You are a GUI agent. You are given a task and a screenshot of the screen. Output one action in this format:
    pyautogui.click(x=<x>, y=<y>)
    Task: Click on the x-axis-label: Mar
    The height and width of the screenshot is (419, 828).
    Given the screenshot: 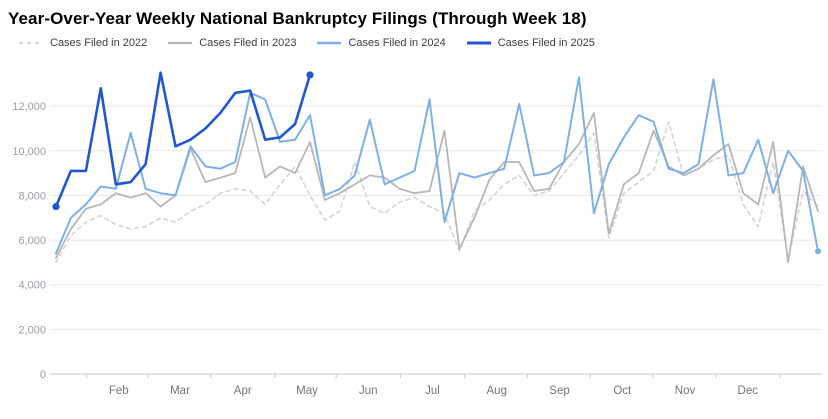 What is the action you would take?
    pyautogui.click(x=180, y=391)
    